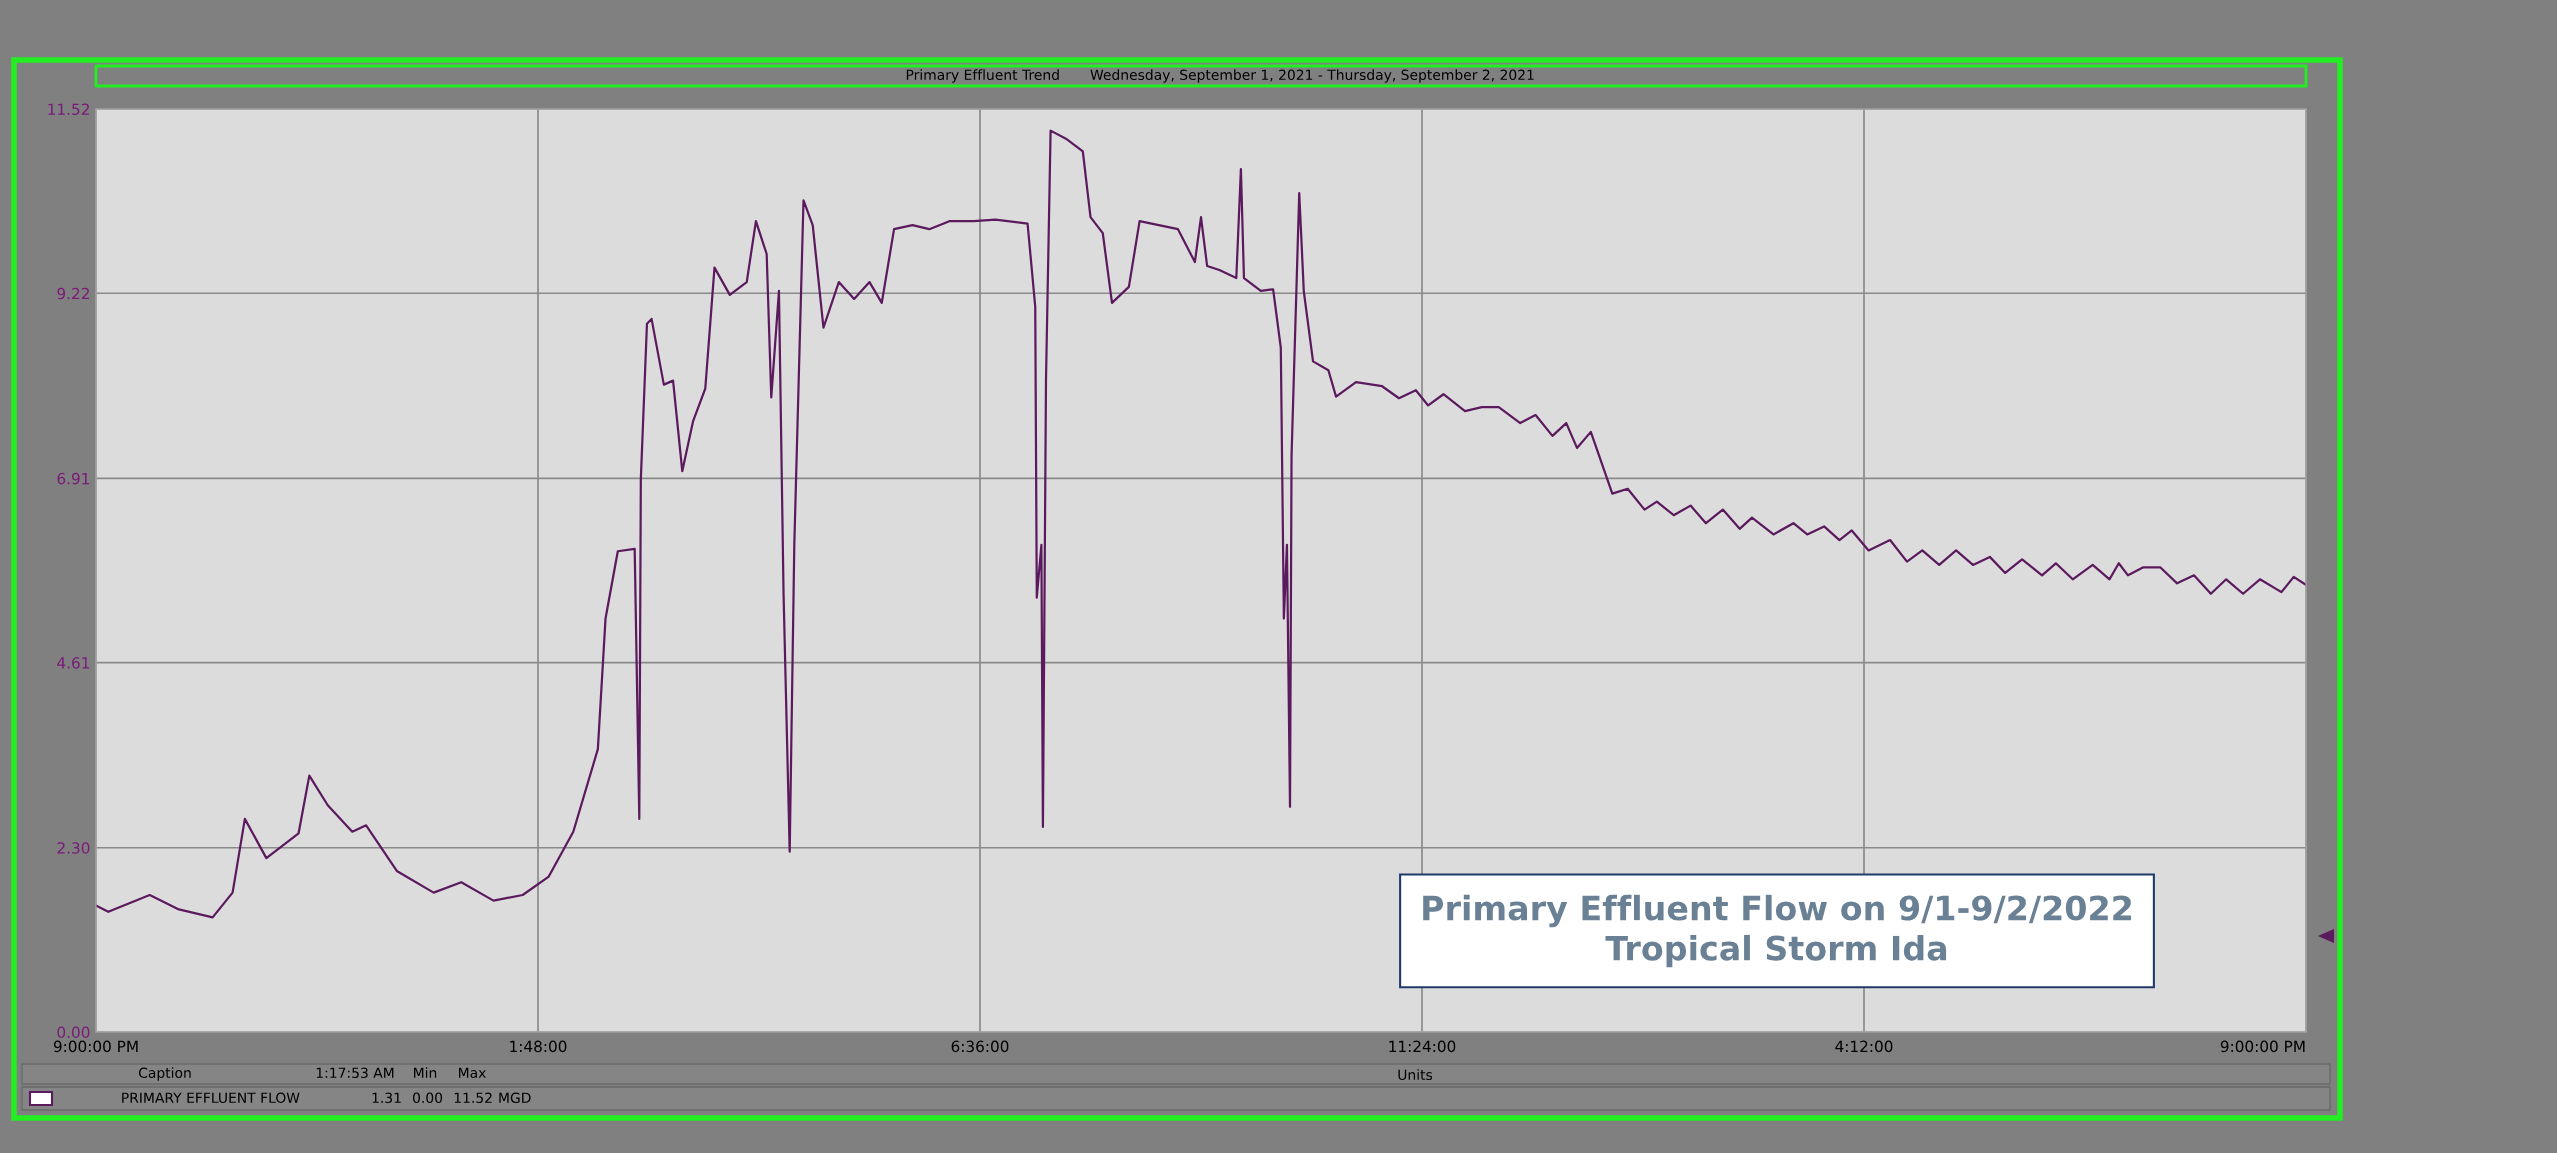 This screenshot has height=1153, width=2557. Describe the element at coordinates (73, 1032) in the screenshot. I see `y-tick-label: 0.00` at that location.